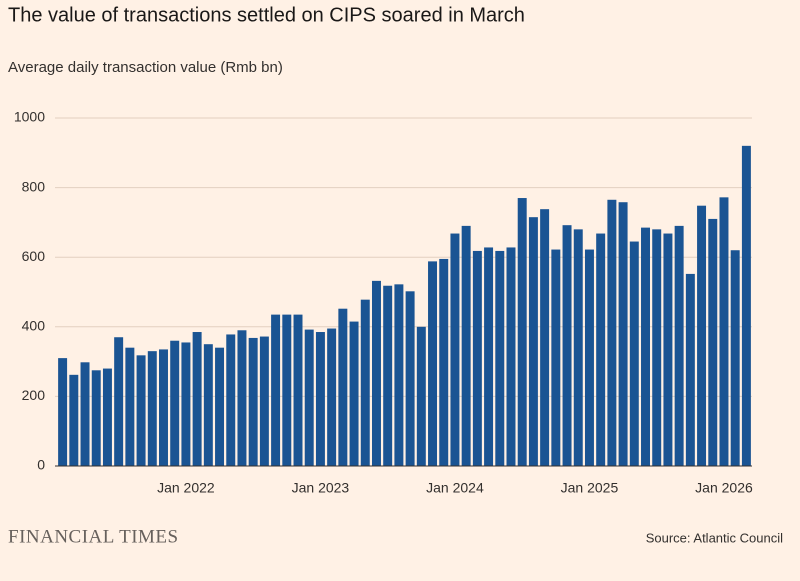 This screenshot has height=581, width=800. I want to click on x-tick-label: Jan 2025, so click(590, 488).